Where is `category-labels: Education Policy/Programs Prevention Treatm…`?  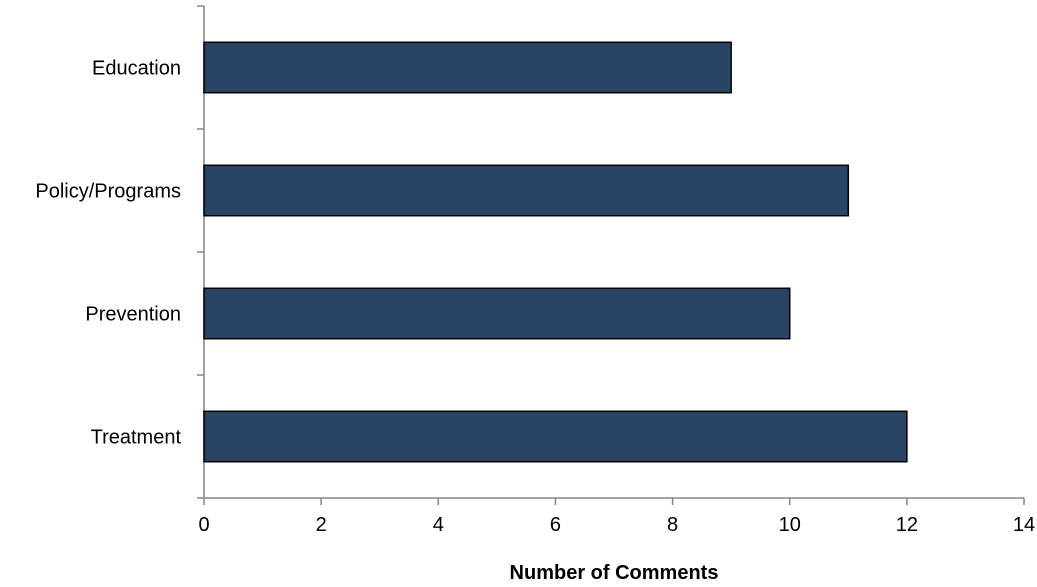
category-labels: Education Policy/Programs Prevention Treatm… is located at coordinates (108, 253).